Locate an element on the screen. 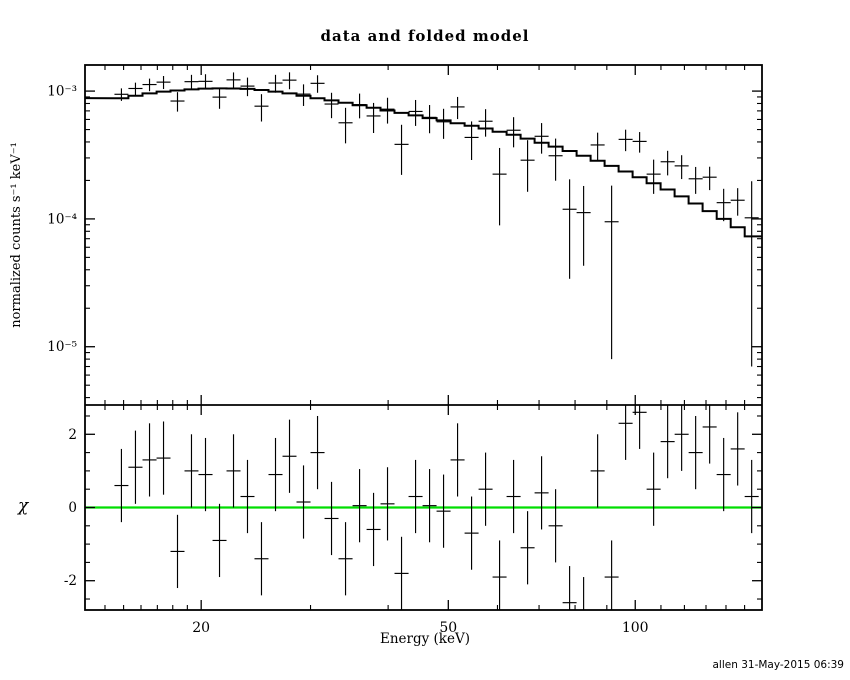 Image resolution: width=850 pixels, height=680 pixels. plot-title: data and folded model is located at coordinates (425, 36).